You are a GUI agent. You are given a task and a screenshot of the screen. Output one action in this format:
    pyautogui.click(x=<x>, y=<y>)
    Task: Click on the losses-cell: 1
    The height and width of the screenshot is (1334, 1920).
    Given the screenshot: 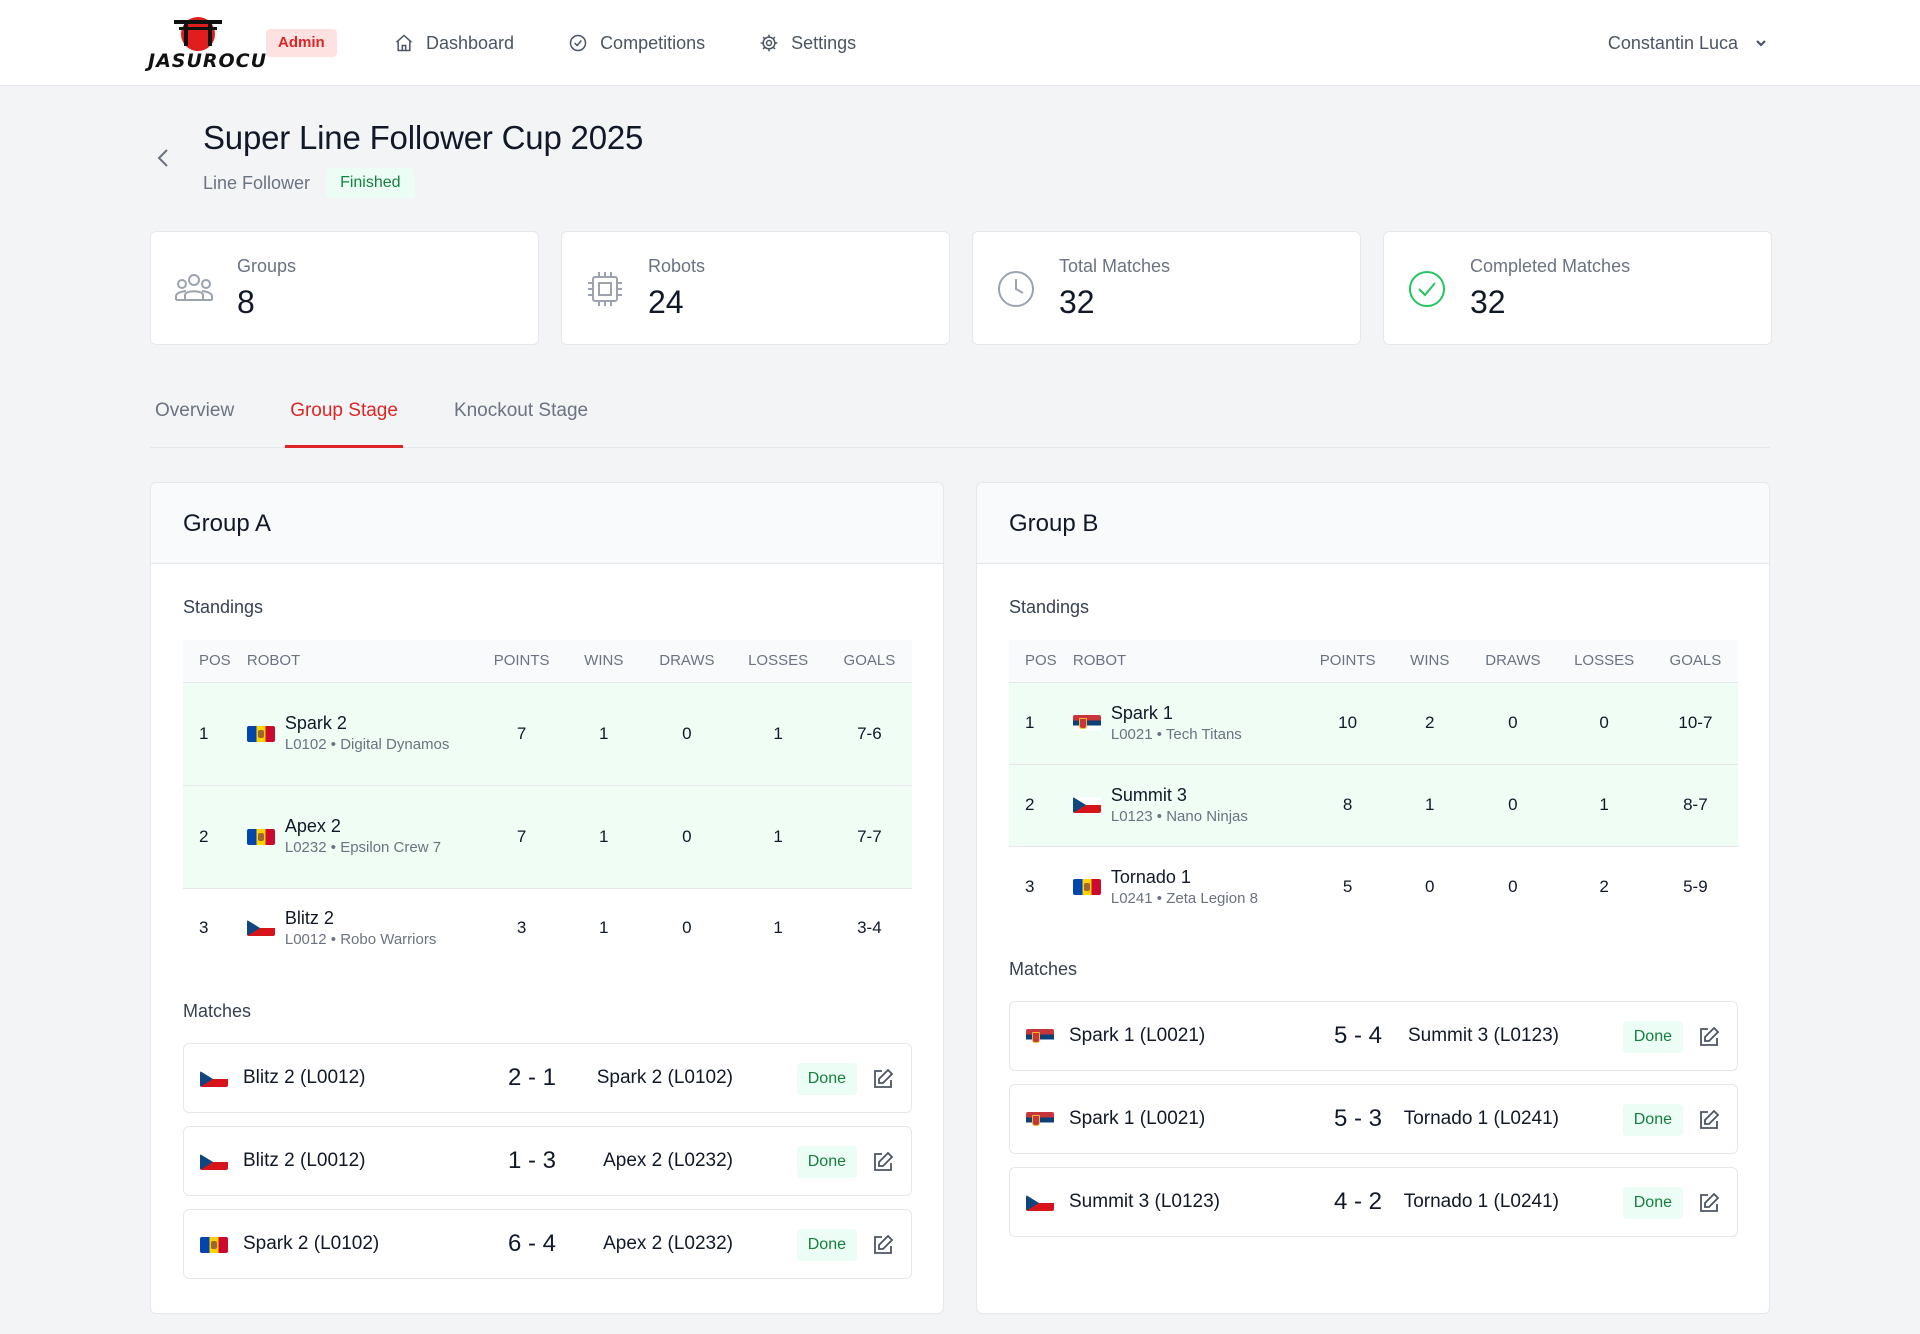 What is the action you would take?
    pyautogui.click(x=1604, y=804)
    